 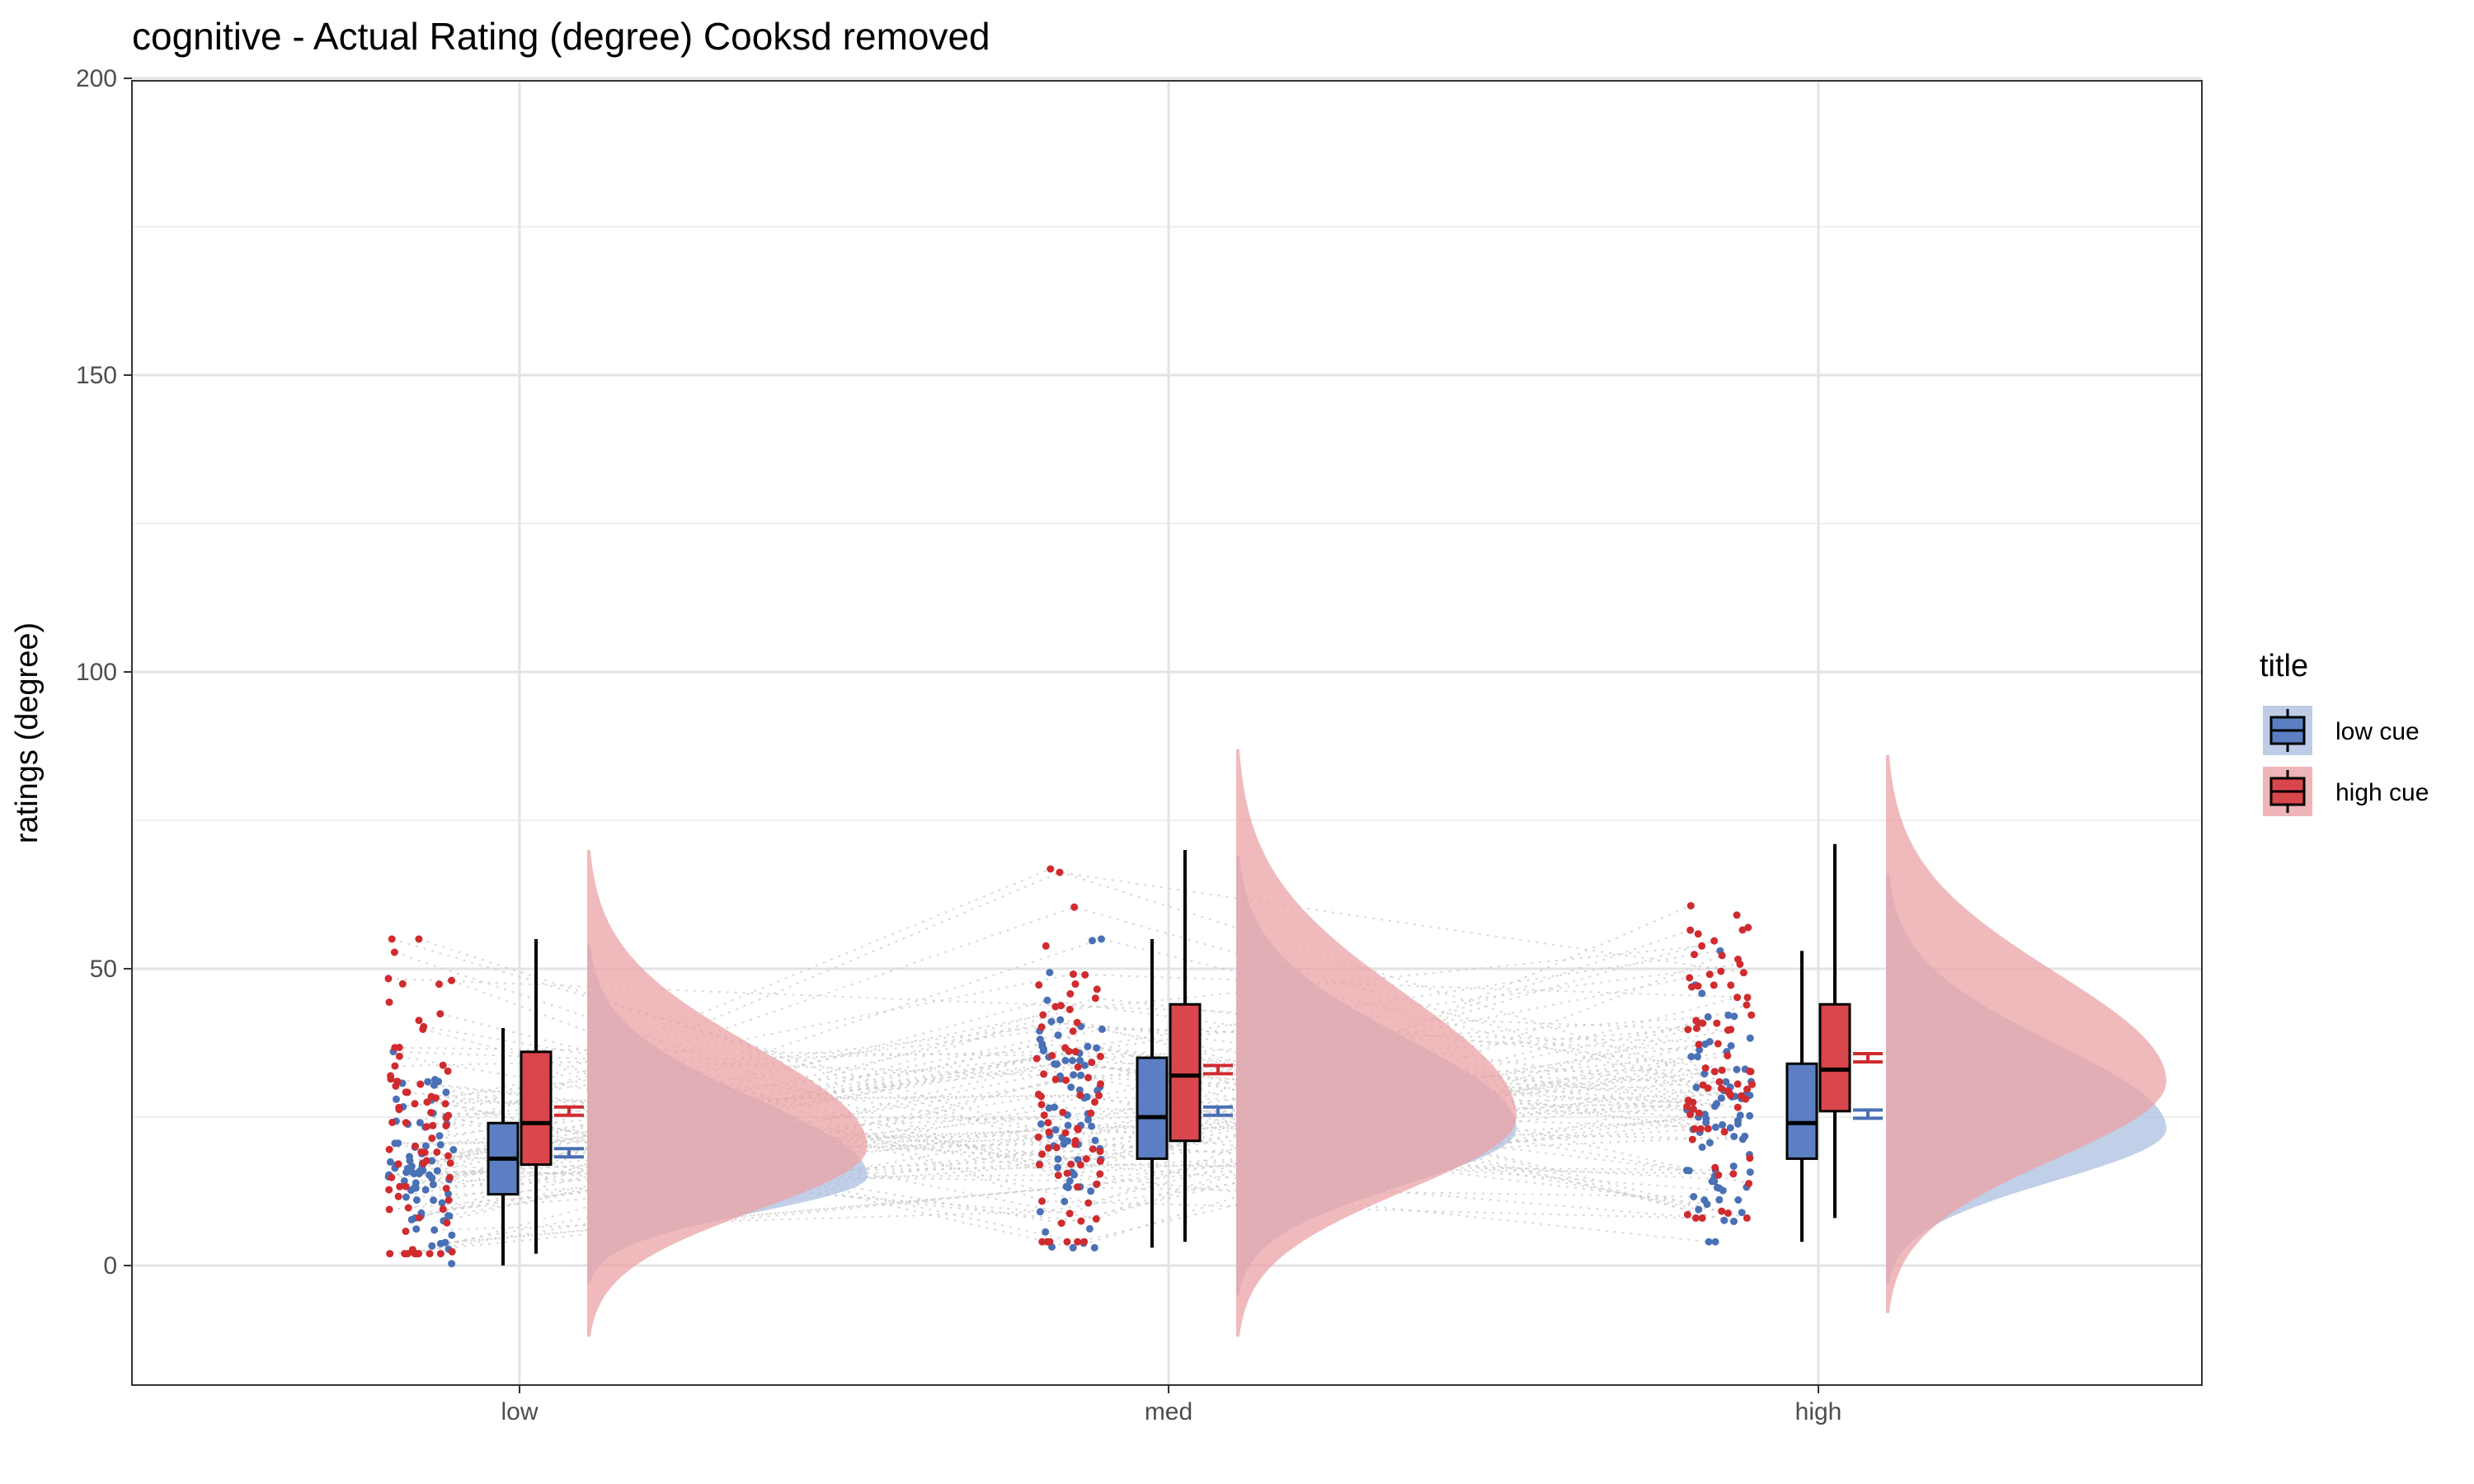 I want to click on legend-title: title, so click(x=2284, y=666).